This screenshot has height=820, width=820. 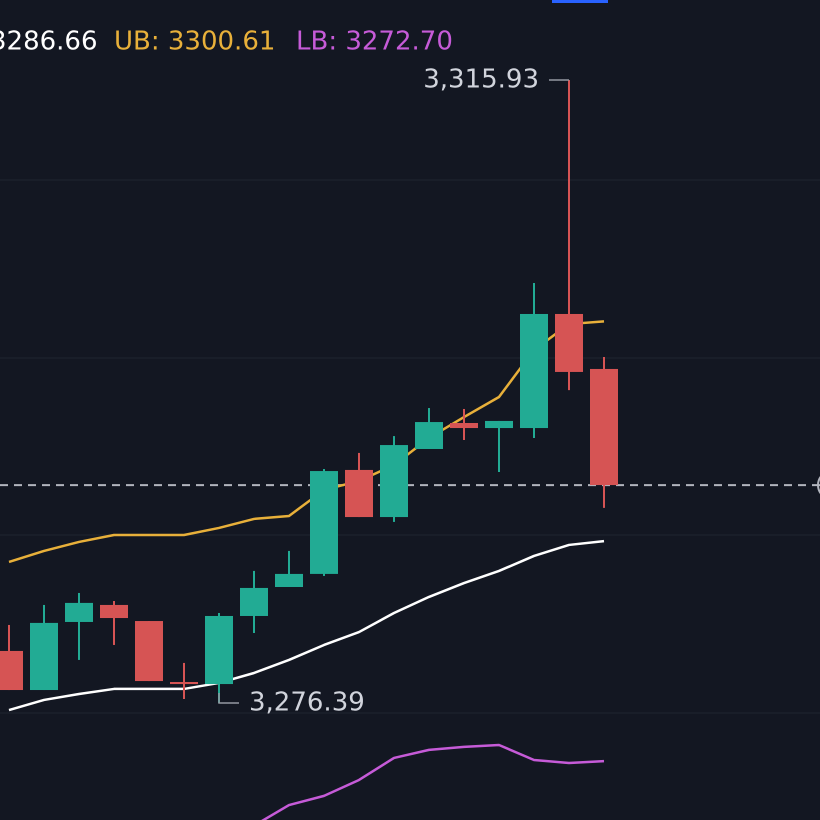 What do you see at coordinates (49, 42) in the screenshot?
I see `legend-value: 3286.66` at bounding box center [49, 42].